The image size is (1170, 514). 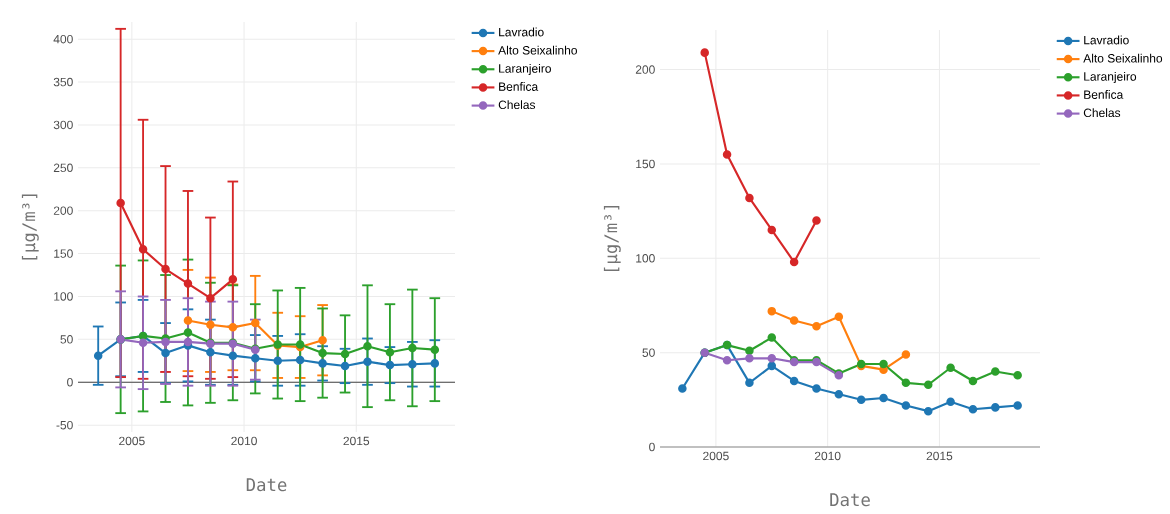 I want to click on y-tick-label: 300, so click(x=63, y=125).